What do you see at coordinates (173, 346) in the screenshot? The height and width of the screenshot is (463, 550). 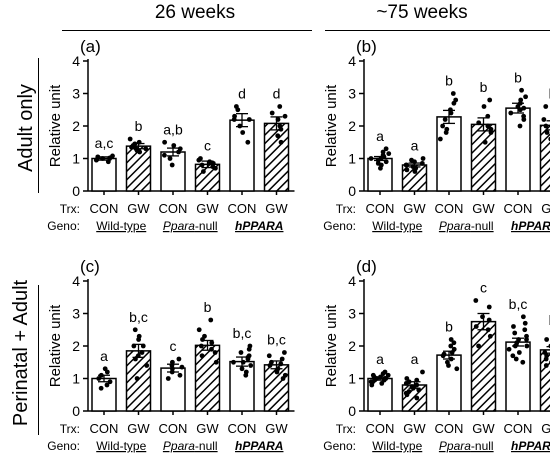 I see `significance-label: c` at bounding box center [173, 346].